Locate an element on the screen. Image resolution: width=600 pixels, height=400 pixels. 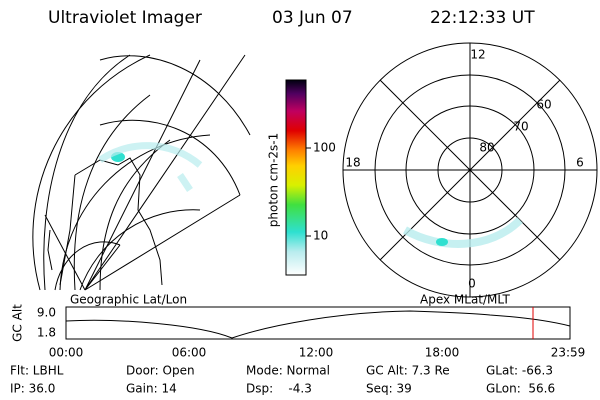
colorbar-tick-label: 10 is located at coordinates (320, 236).